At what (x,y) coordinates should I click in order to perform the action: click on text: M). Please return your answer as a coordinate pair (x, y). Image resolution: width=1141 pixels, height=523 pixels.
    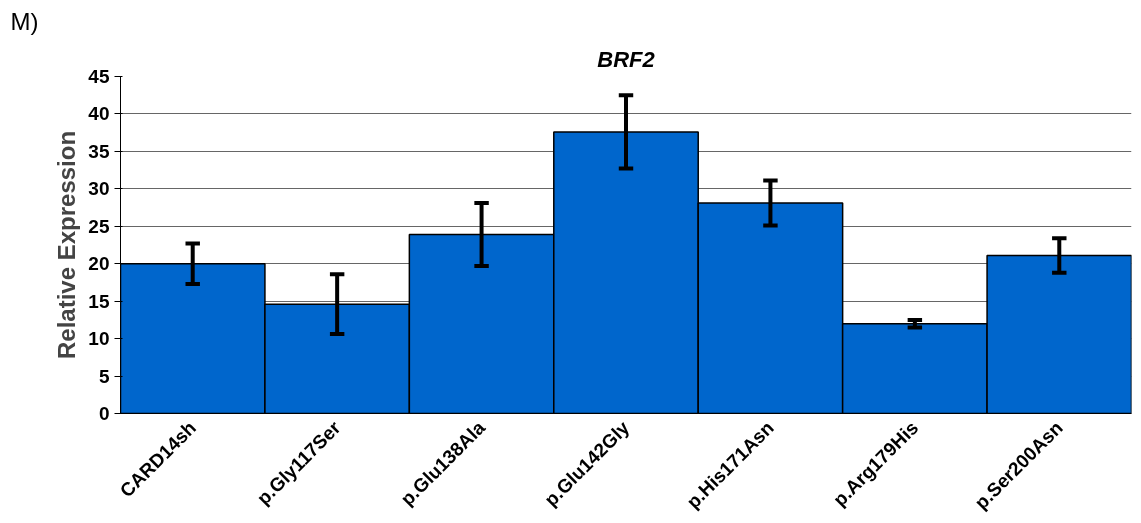
    Looking at the image, I should click on (24, 21).